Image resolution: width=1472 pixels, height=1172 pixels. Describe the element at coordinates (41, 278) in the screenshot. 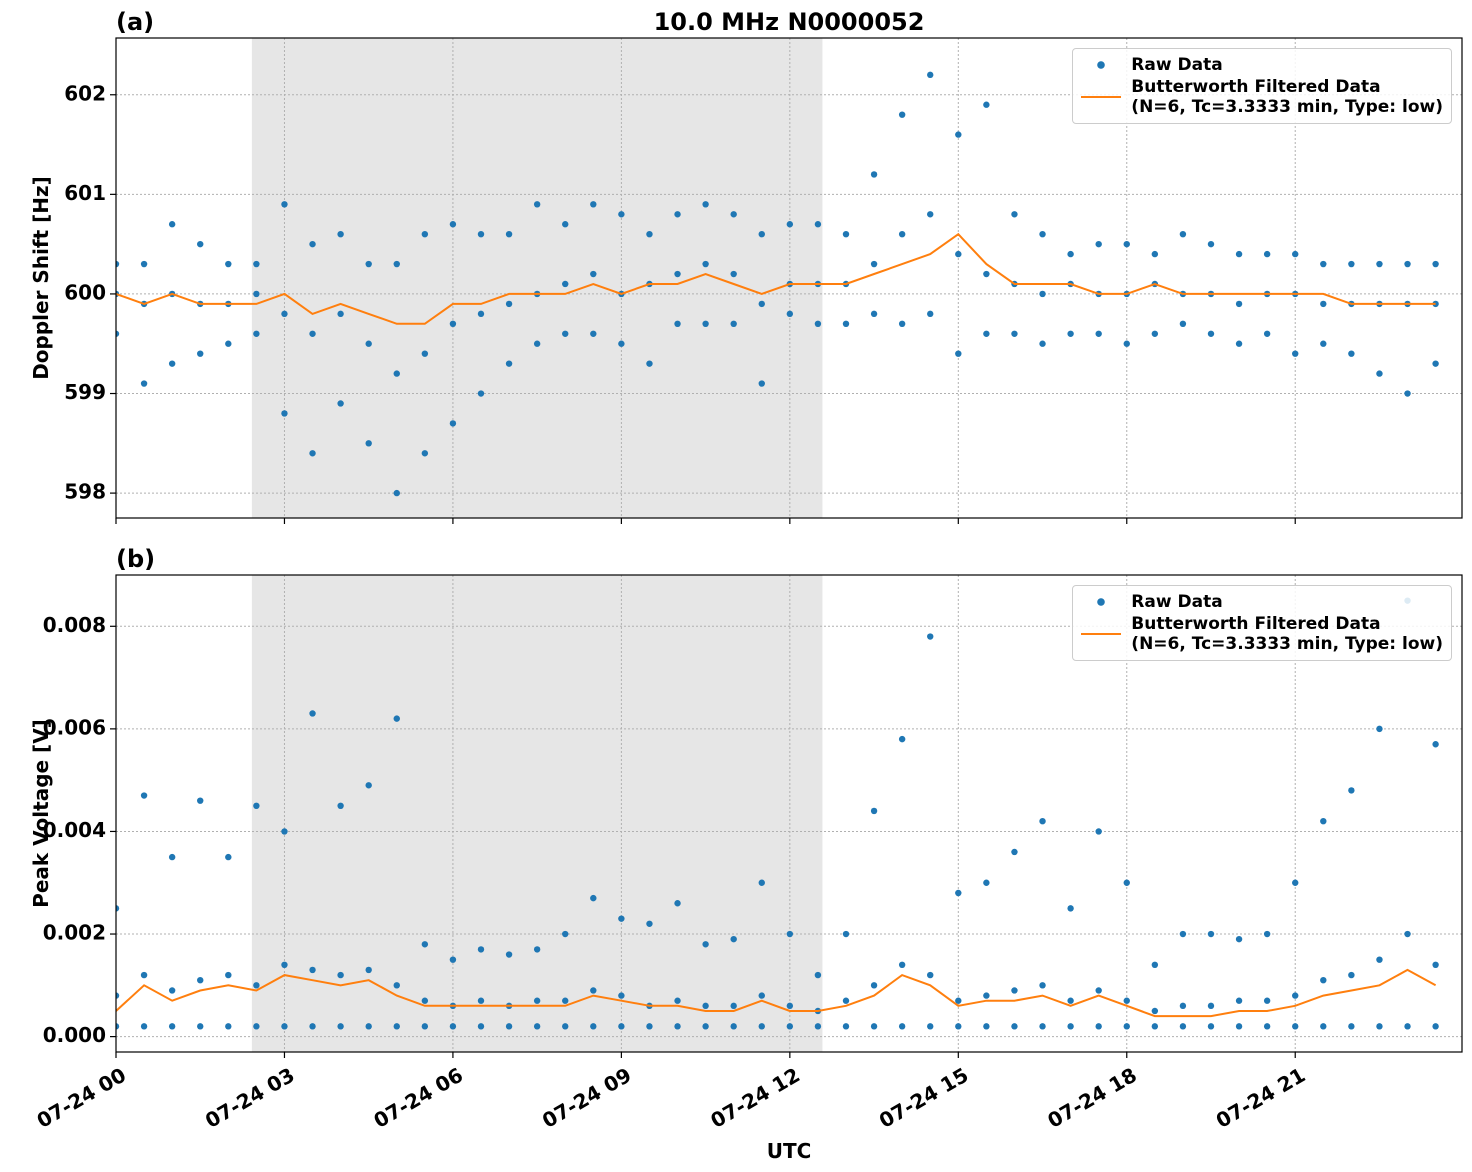

I see `y-axis-label: Doppler Shift [Hz]` at that location.